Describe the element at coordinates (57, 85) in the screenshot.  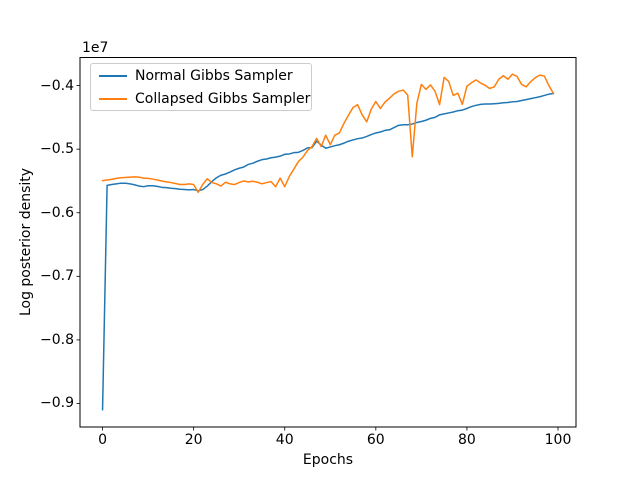
I see `y-tick-label: −0.4` at that location.